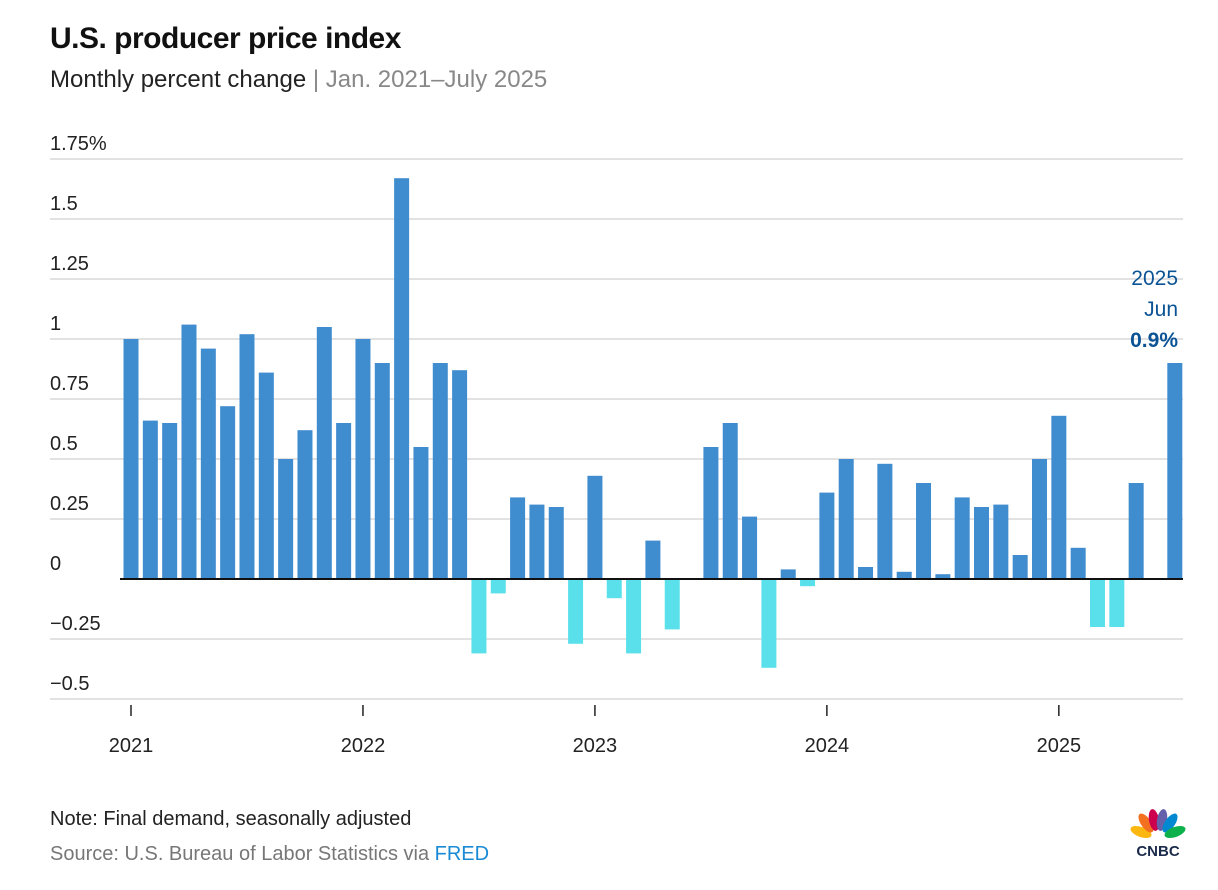 Image resolution: width=1218 pixels, height=890 pixels. Describe the element at coordinates (1146, 823) in the screenshot. I see `logo-feather-orange` at that location.